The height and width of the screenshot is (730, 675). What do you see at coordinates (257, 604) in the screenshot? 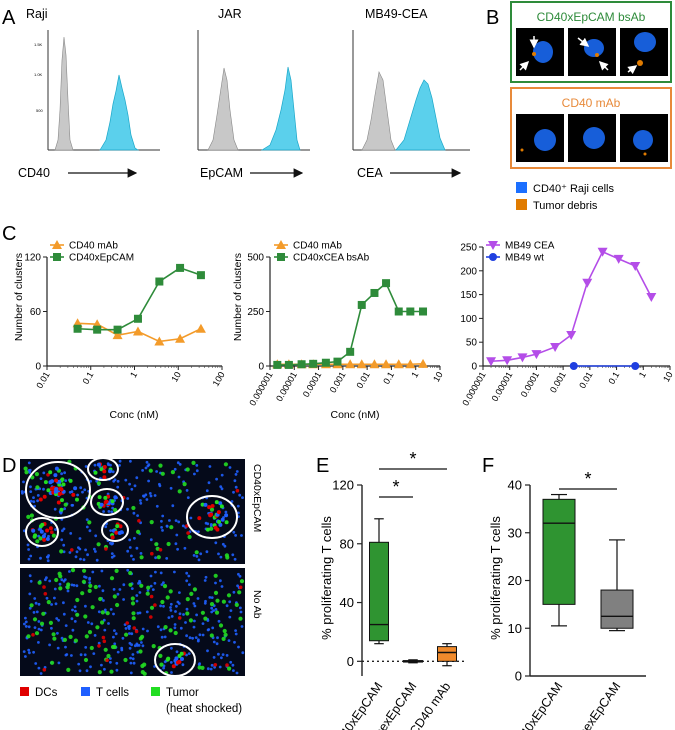
I see `micrograph-d-bottom-label: No Ab` at bounding box center [257, 604].